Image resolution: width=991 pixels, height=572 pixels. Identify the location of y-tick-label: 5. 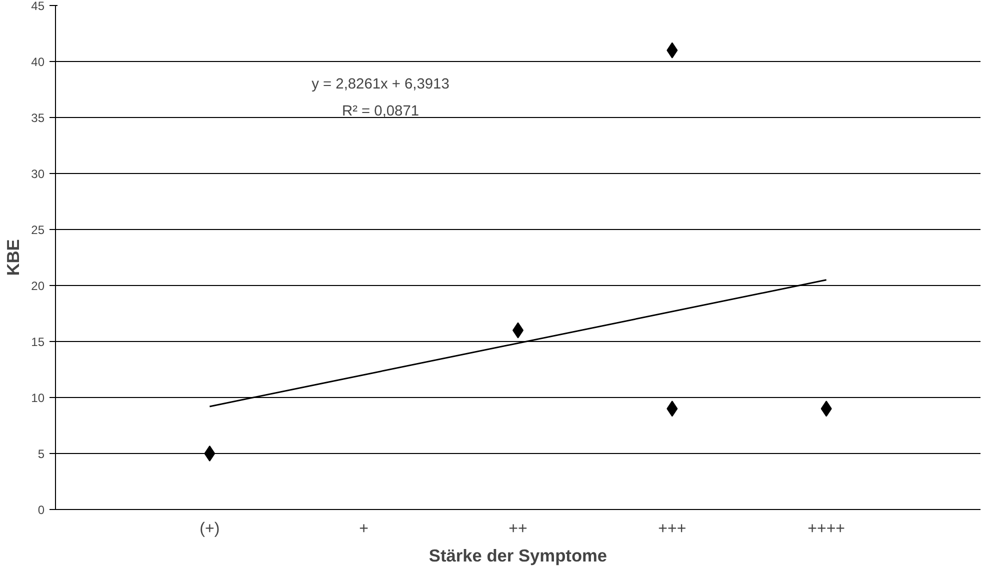
(41, 454).